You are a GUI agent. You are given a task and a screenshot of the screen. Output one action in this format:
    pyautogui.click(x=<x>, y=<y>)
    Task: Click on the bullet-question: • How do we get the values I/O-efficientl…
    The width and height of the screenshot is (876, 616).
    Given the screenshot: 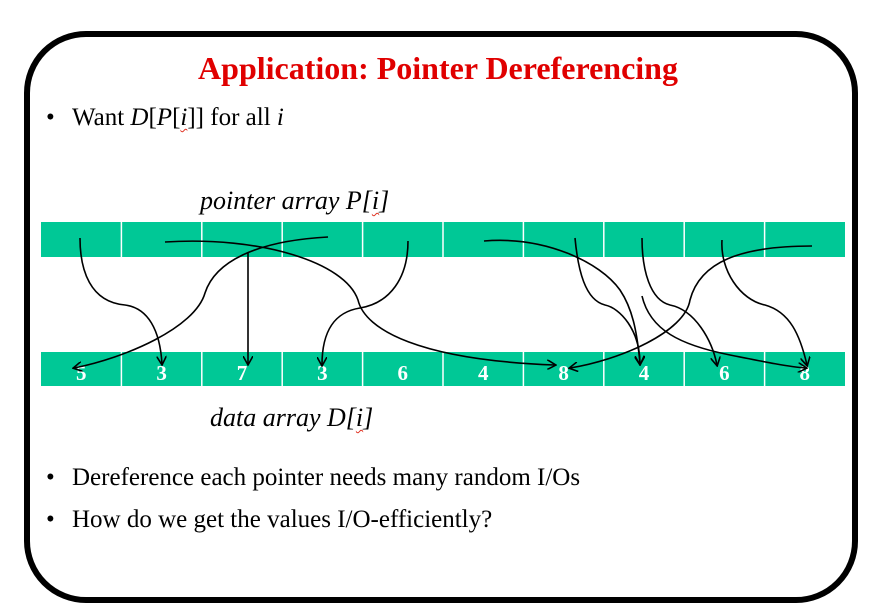 What is the action you would take?
    pyautogui.click(x=269, y=519)
    